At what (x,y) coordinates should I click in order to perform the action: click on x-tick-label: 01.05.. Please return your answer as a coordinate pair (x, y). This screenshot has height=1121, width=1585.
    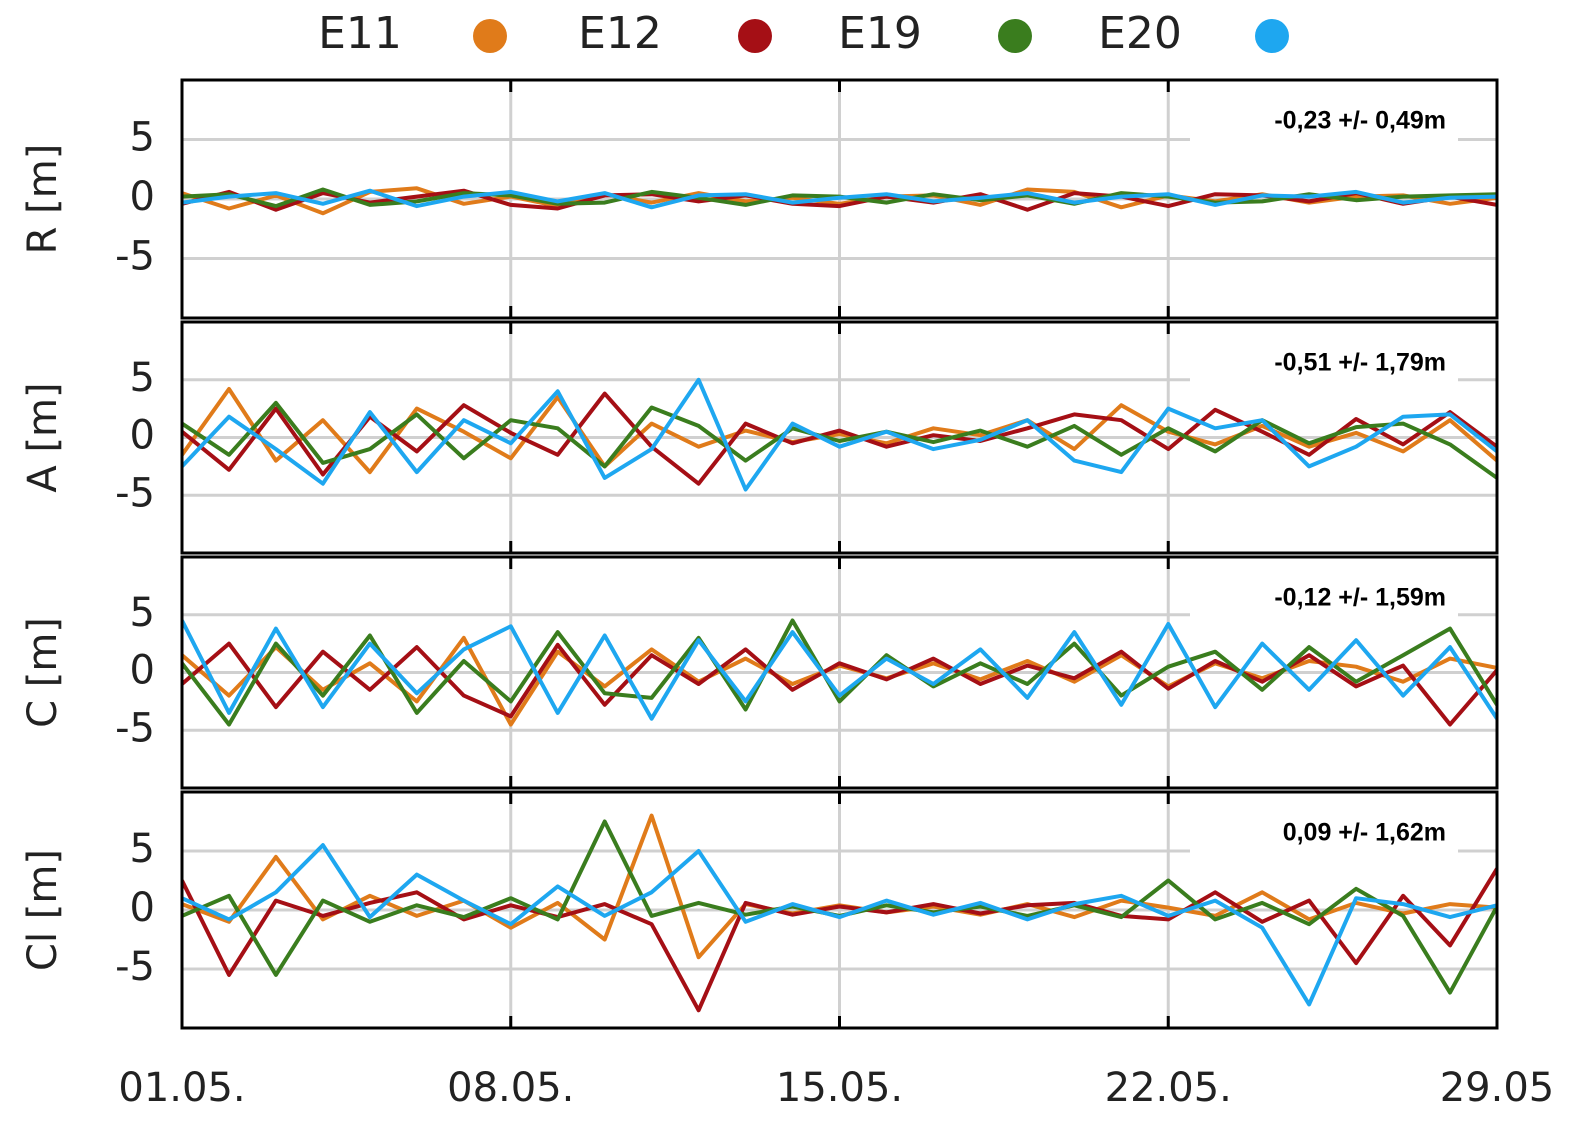
    Looking at the image, I should click on (181, 1088).